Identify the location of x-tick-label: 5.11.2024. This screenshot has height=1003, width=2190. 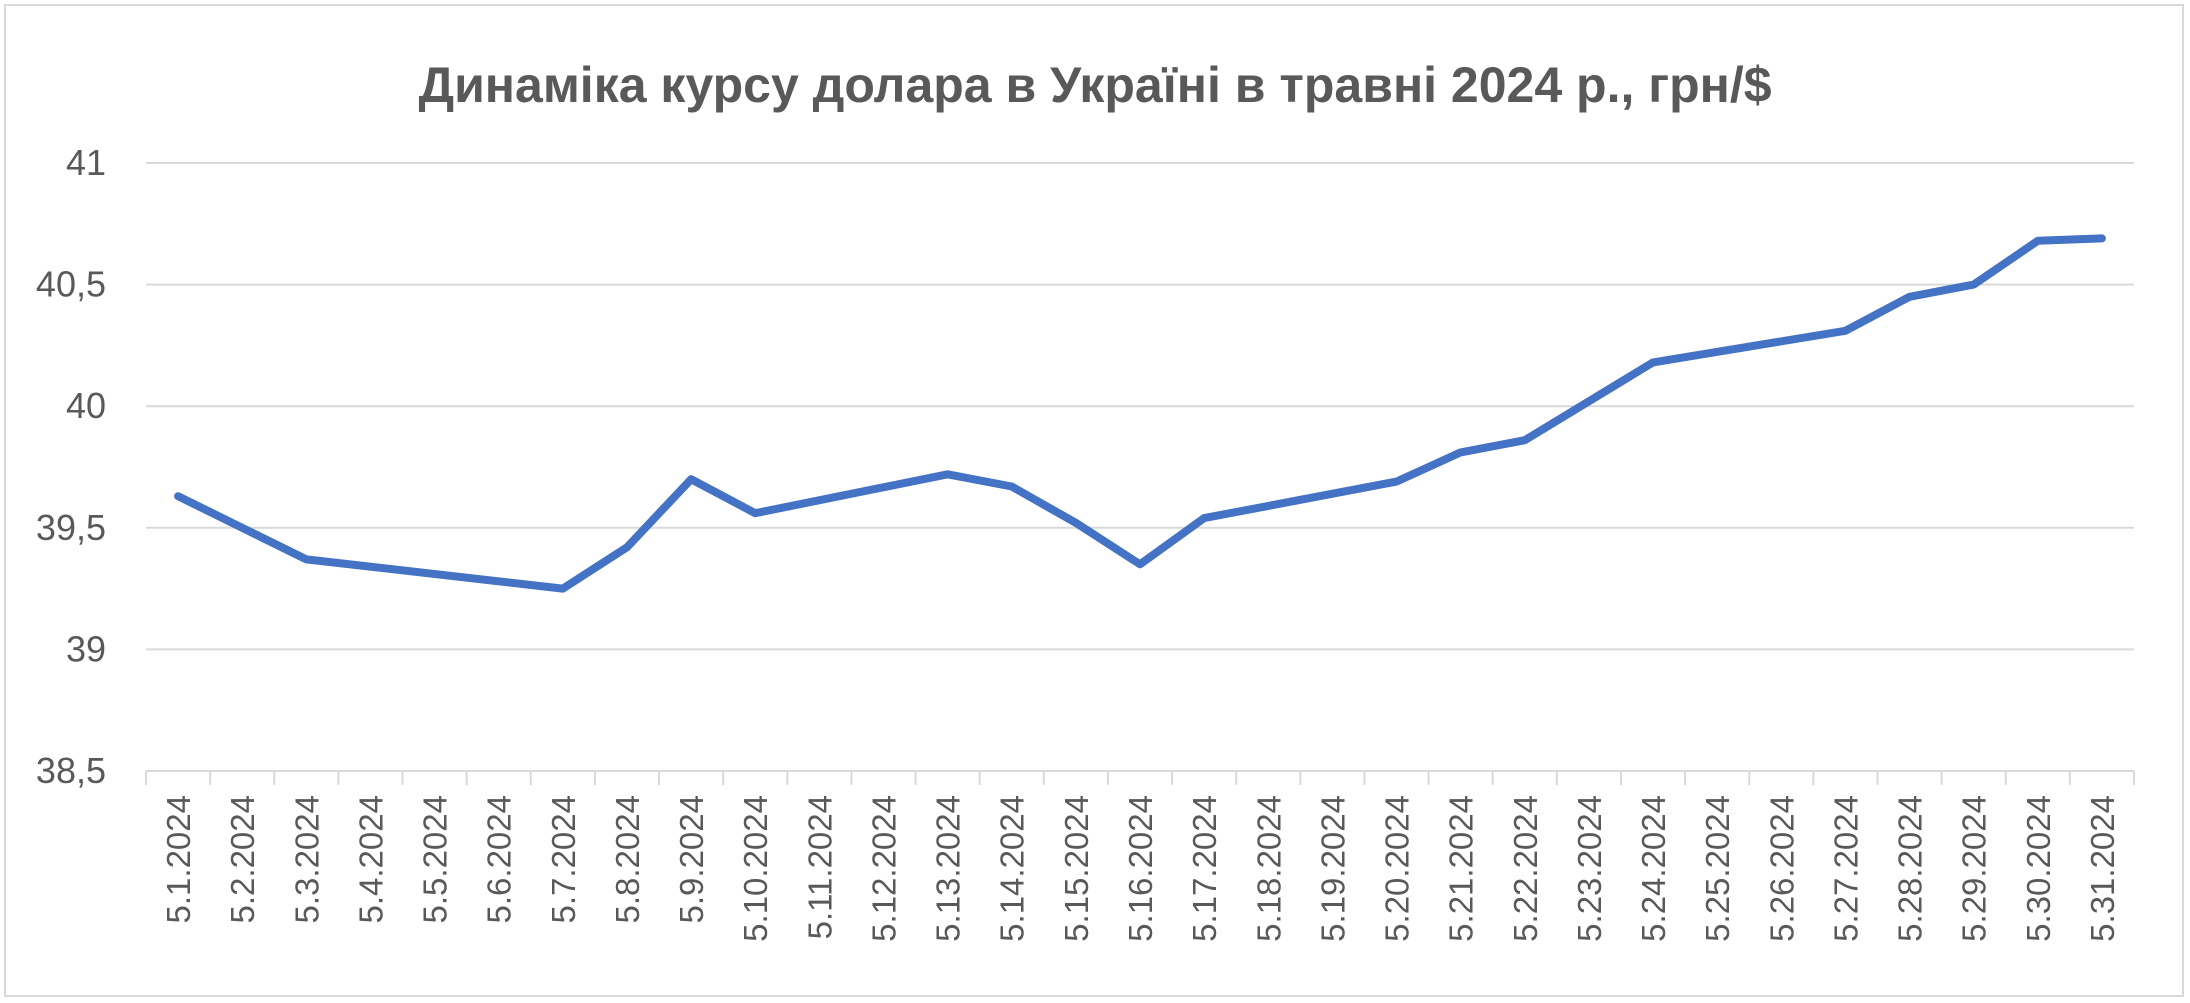
(819, 867).